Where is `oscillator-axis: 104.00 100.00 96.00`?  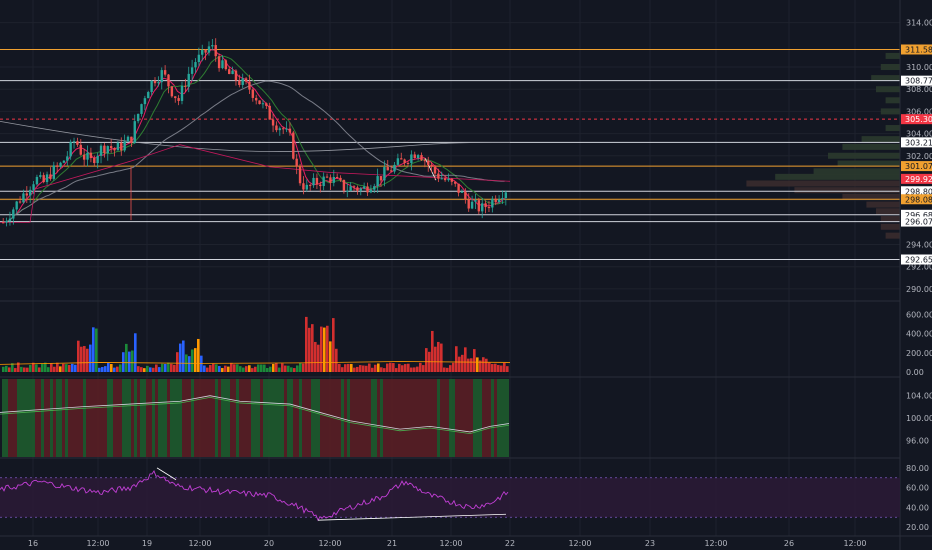
oscillator-axis: 104.00 100.00 96.00 is located at coordinates (919, 419).